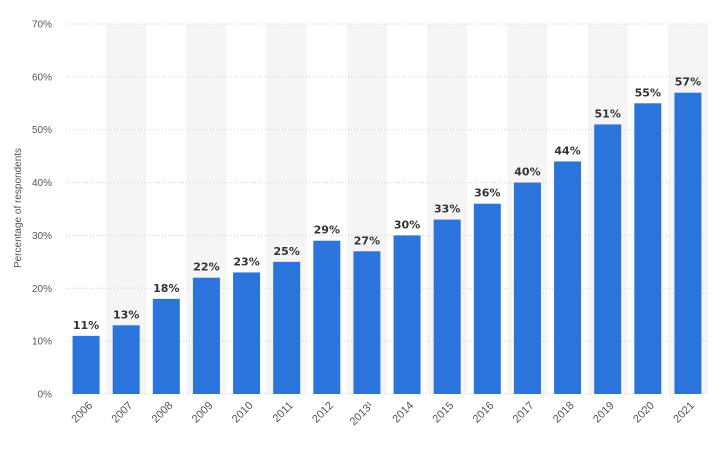 Image resolution: width=716 pixels, height=456 pixels. What do you see at coordinates (246, 261) in the screenshot?
I see `data-label: 23%` at bounding box center [246, 261].